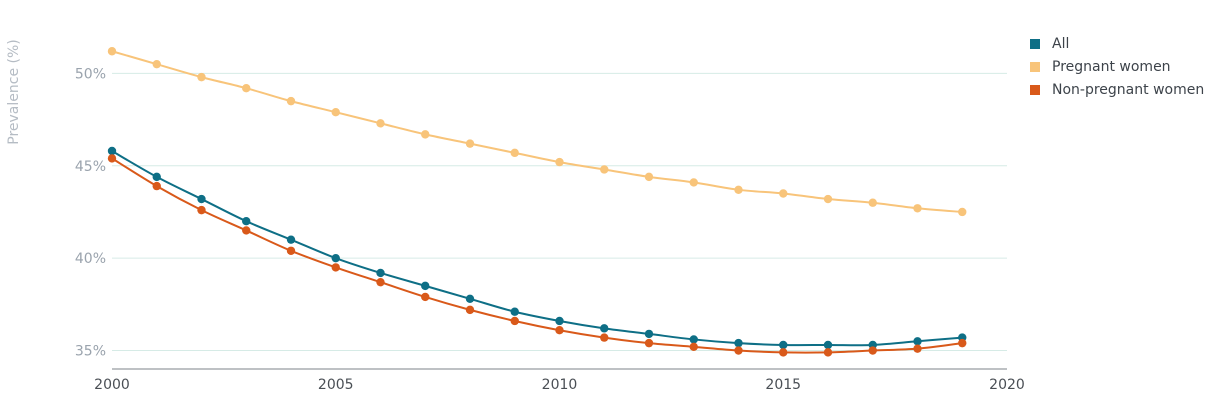  I want to click on legend: All Pregnant women Non-pregnant women, so click(1117, 66).